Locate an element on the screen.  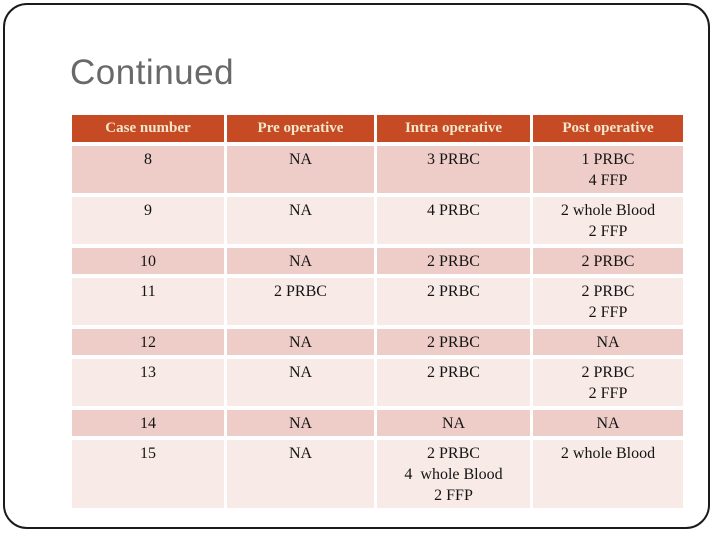
cell-case: 10 is located at coordinates (148, 261).